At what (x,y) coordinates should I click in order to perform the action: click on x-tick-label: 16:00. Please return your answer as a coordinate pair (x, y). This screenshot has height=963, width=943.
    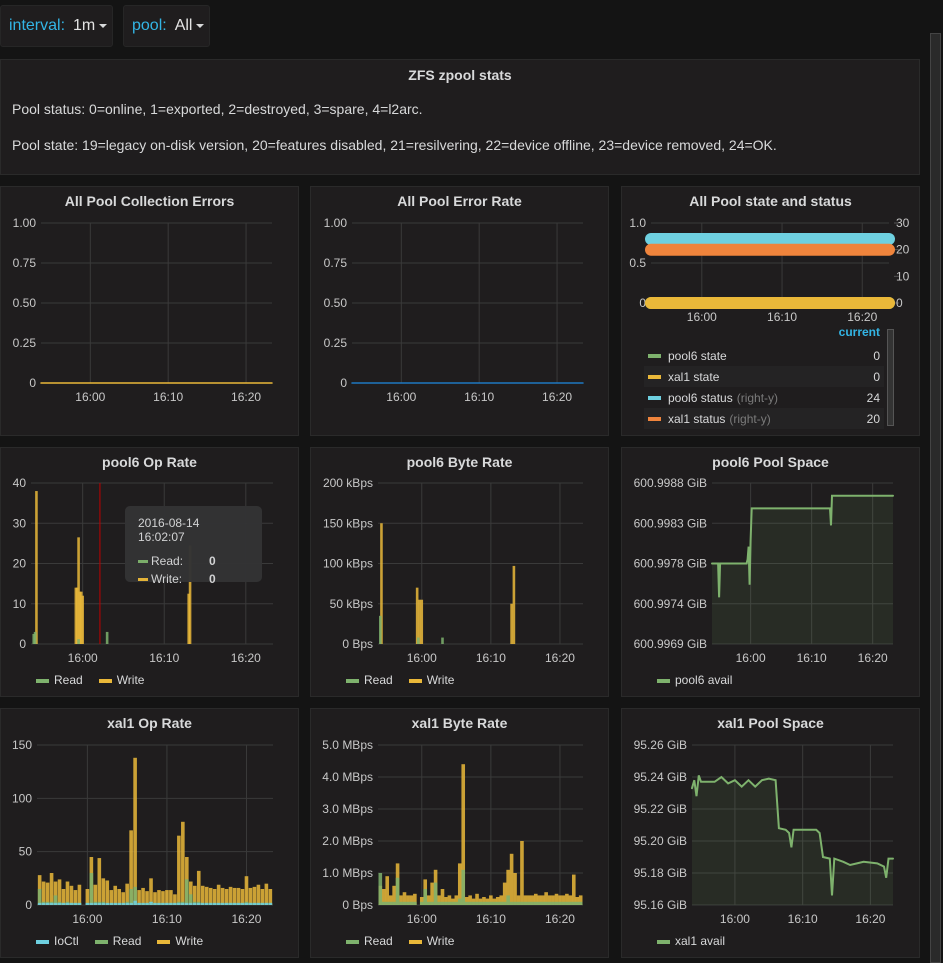
    Looking at the image, I should click on (422, 919).